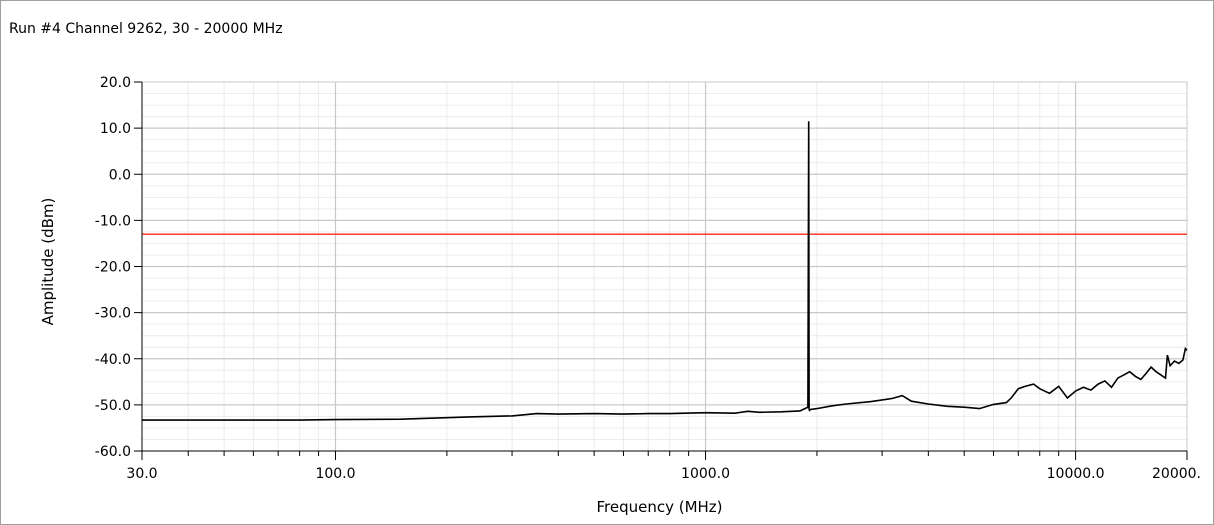 Image resolution: width=1214 pixels, height=525 pixels. I want to click on y-tick-label: -50.0, so click(113, 406).